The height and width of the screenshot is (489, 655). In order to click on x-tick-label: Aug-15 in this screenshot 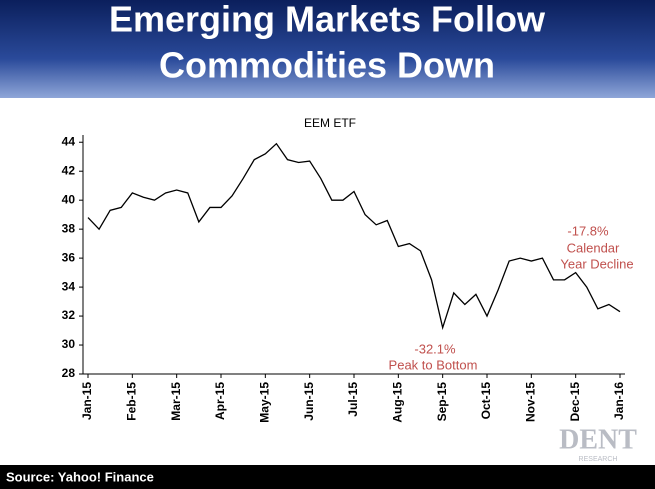, I will do `click(398, 402)`.